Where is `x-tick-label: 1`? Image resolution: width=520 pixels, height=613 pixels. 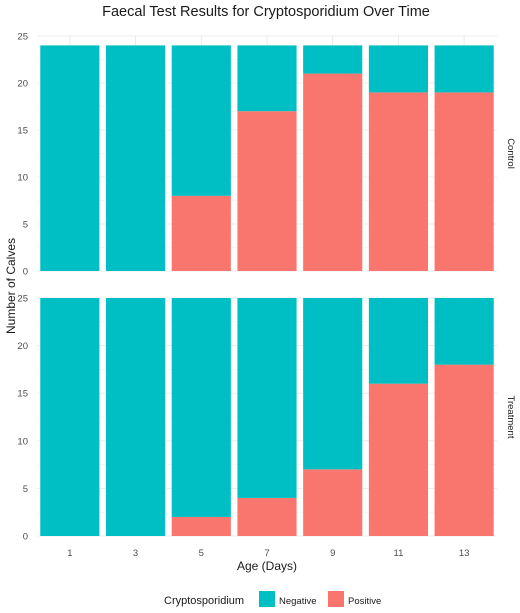 x-tick-label: 1 is located at coordinates (69, 553).